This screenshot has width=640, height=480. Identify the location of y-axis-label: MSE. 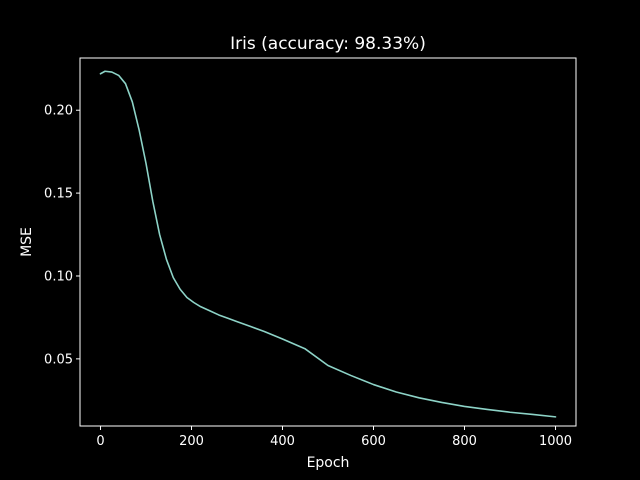
(27, 242).